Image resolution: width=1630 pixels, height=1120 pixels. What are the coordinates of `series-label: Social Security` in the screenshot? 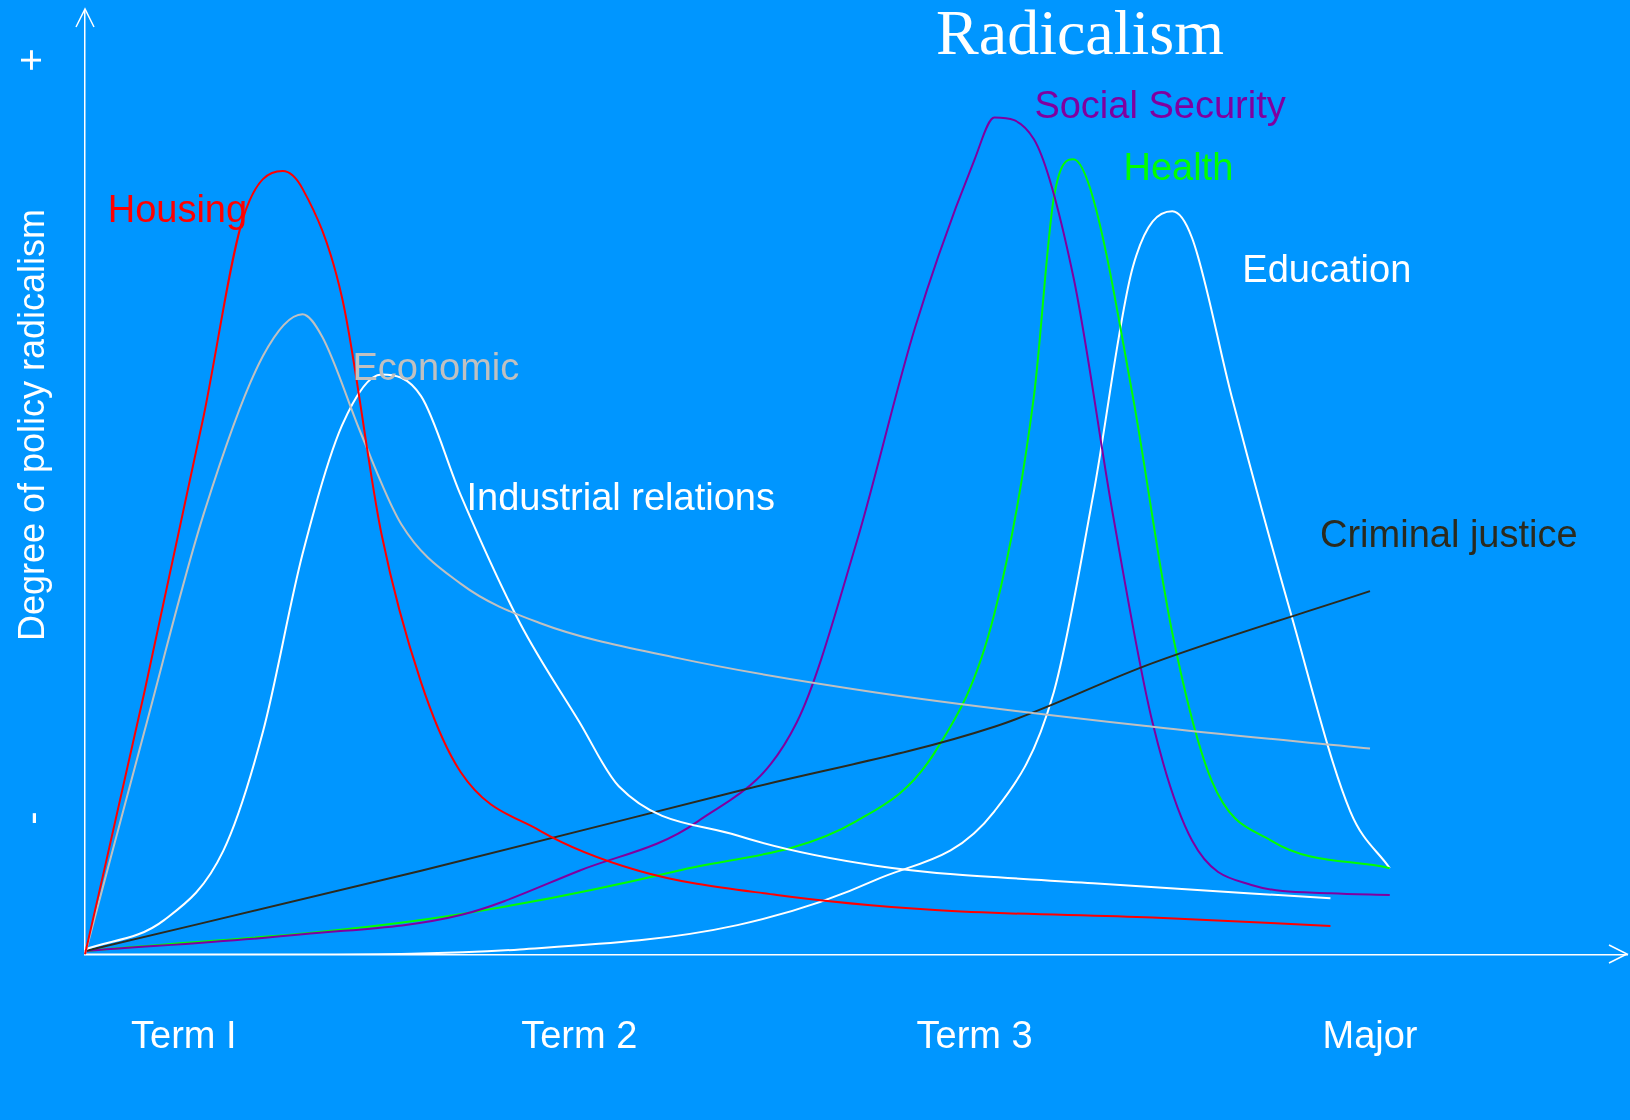 It's located at (1160, 104).